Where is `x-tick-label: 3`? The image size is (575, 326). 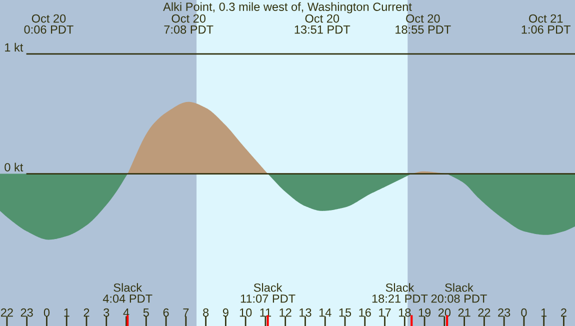
x-tick-label: 3 is located at coordinates (107, 312).